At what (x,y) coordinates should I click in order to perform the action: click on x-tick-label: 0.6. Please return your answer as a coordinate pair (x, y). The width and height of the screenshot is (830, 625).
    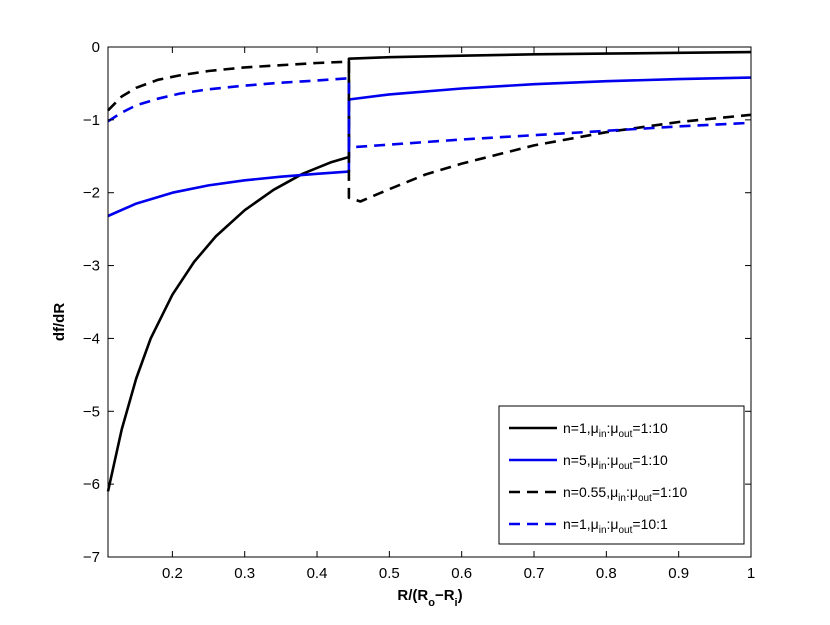
    Looking at the image, I should click on (461, 573).